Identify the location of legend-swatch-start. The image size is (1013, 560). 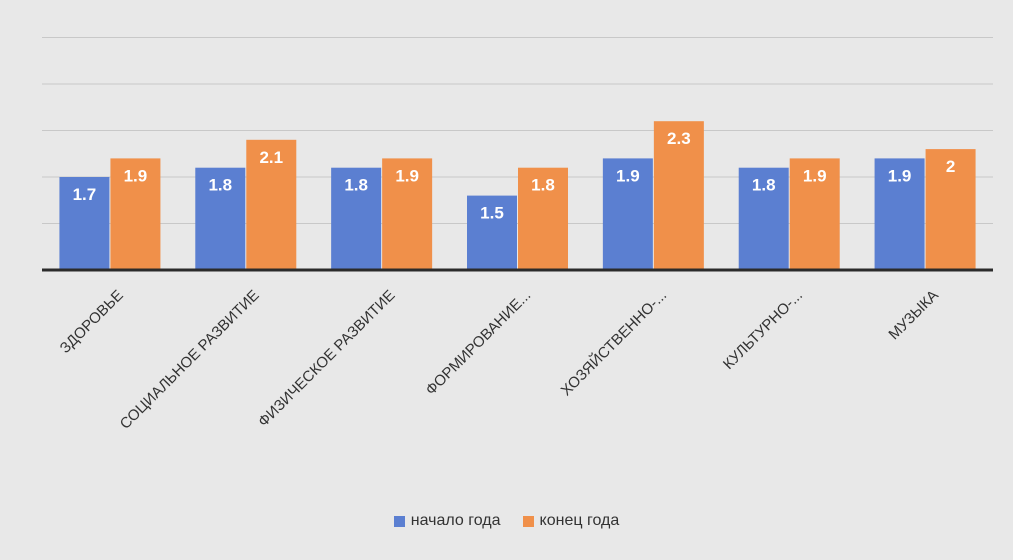
(399, 521).